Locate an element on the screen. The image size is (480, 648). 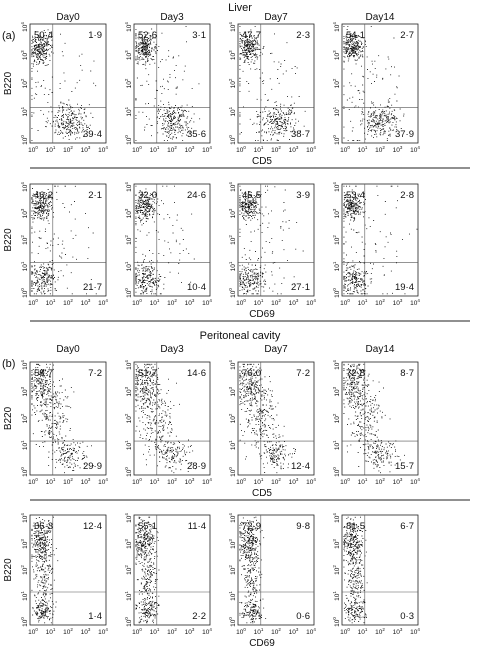
day-label: Day14 is located at coordinates (380, 17).